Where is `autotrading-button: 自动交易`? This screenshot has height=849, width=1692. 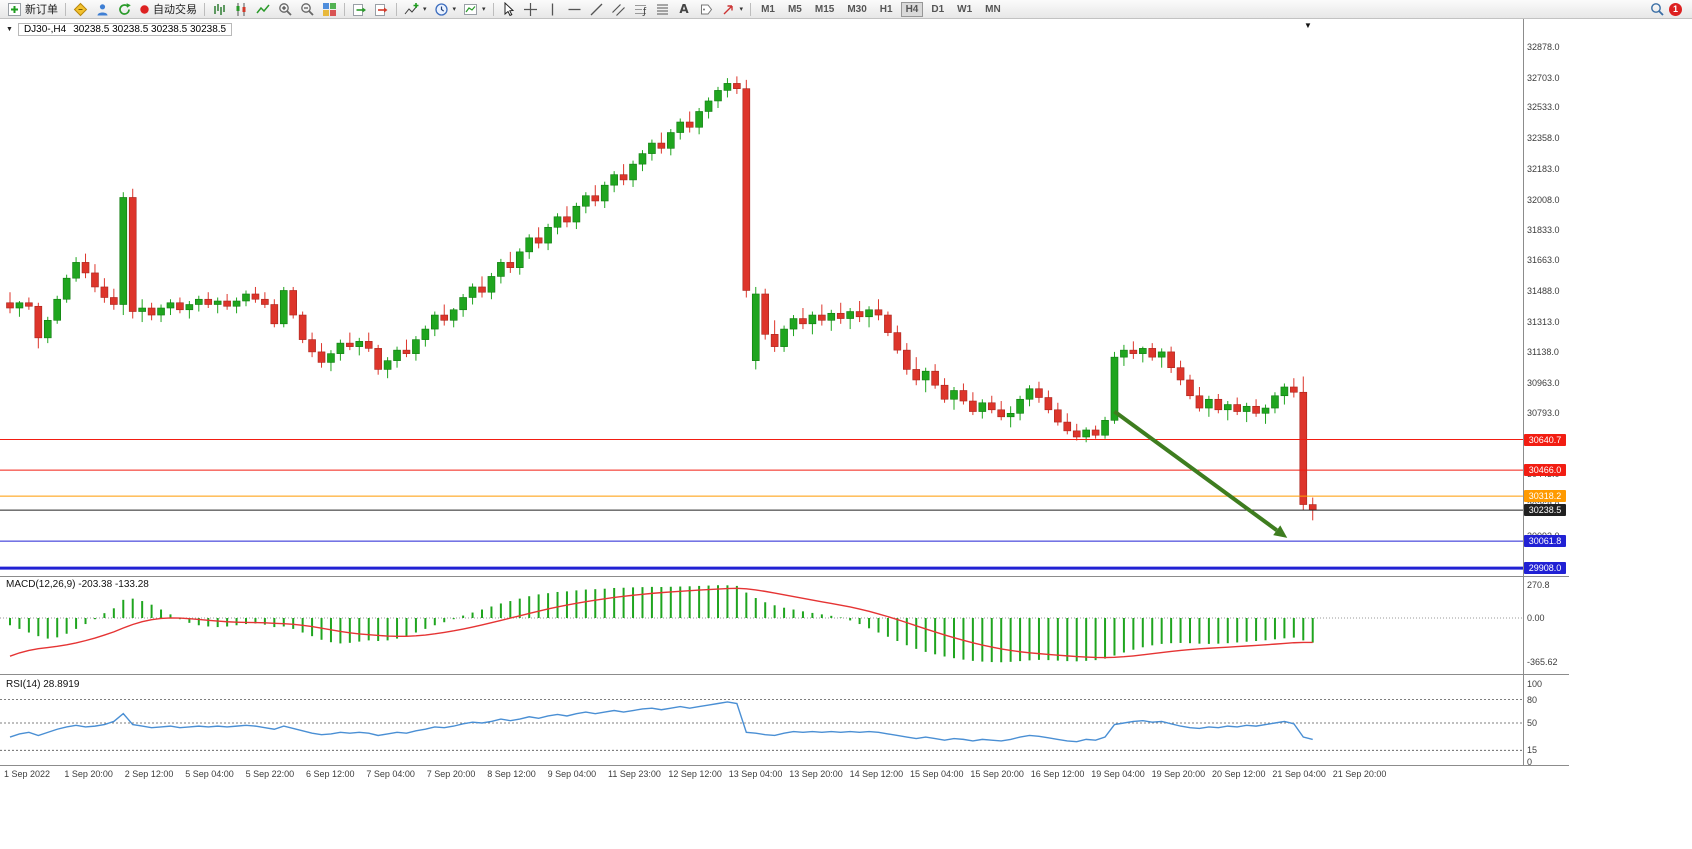 autotrading-button: 自动交易 is located at coordinates (168, 9).